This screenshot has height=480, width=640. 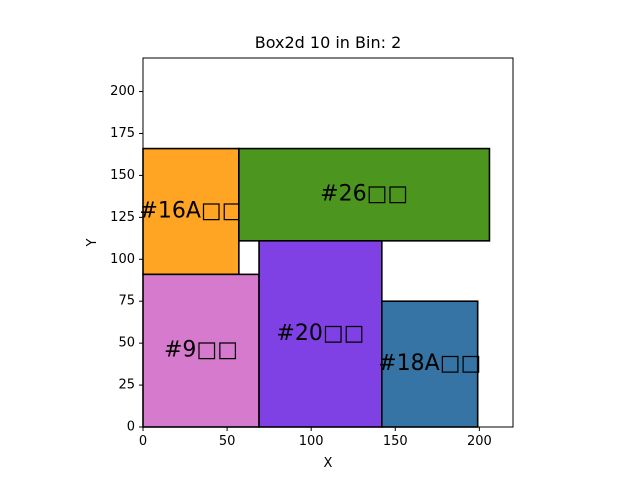 What do you see at coordinates (126, 343) in the screenshot?
I see `y-tick-label-2: 50` at bounding box center [126, 343].